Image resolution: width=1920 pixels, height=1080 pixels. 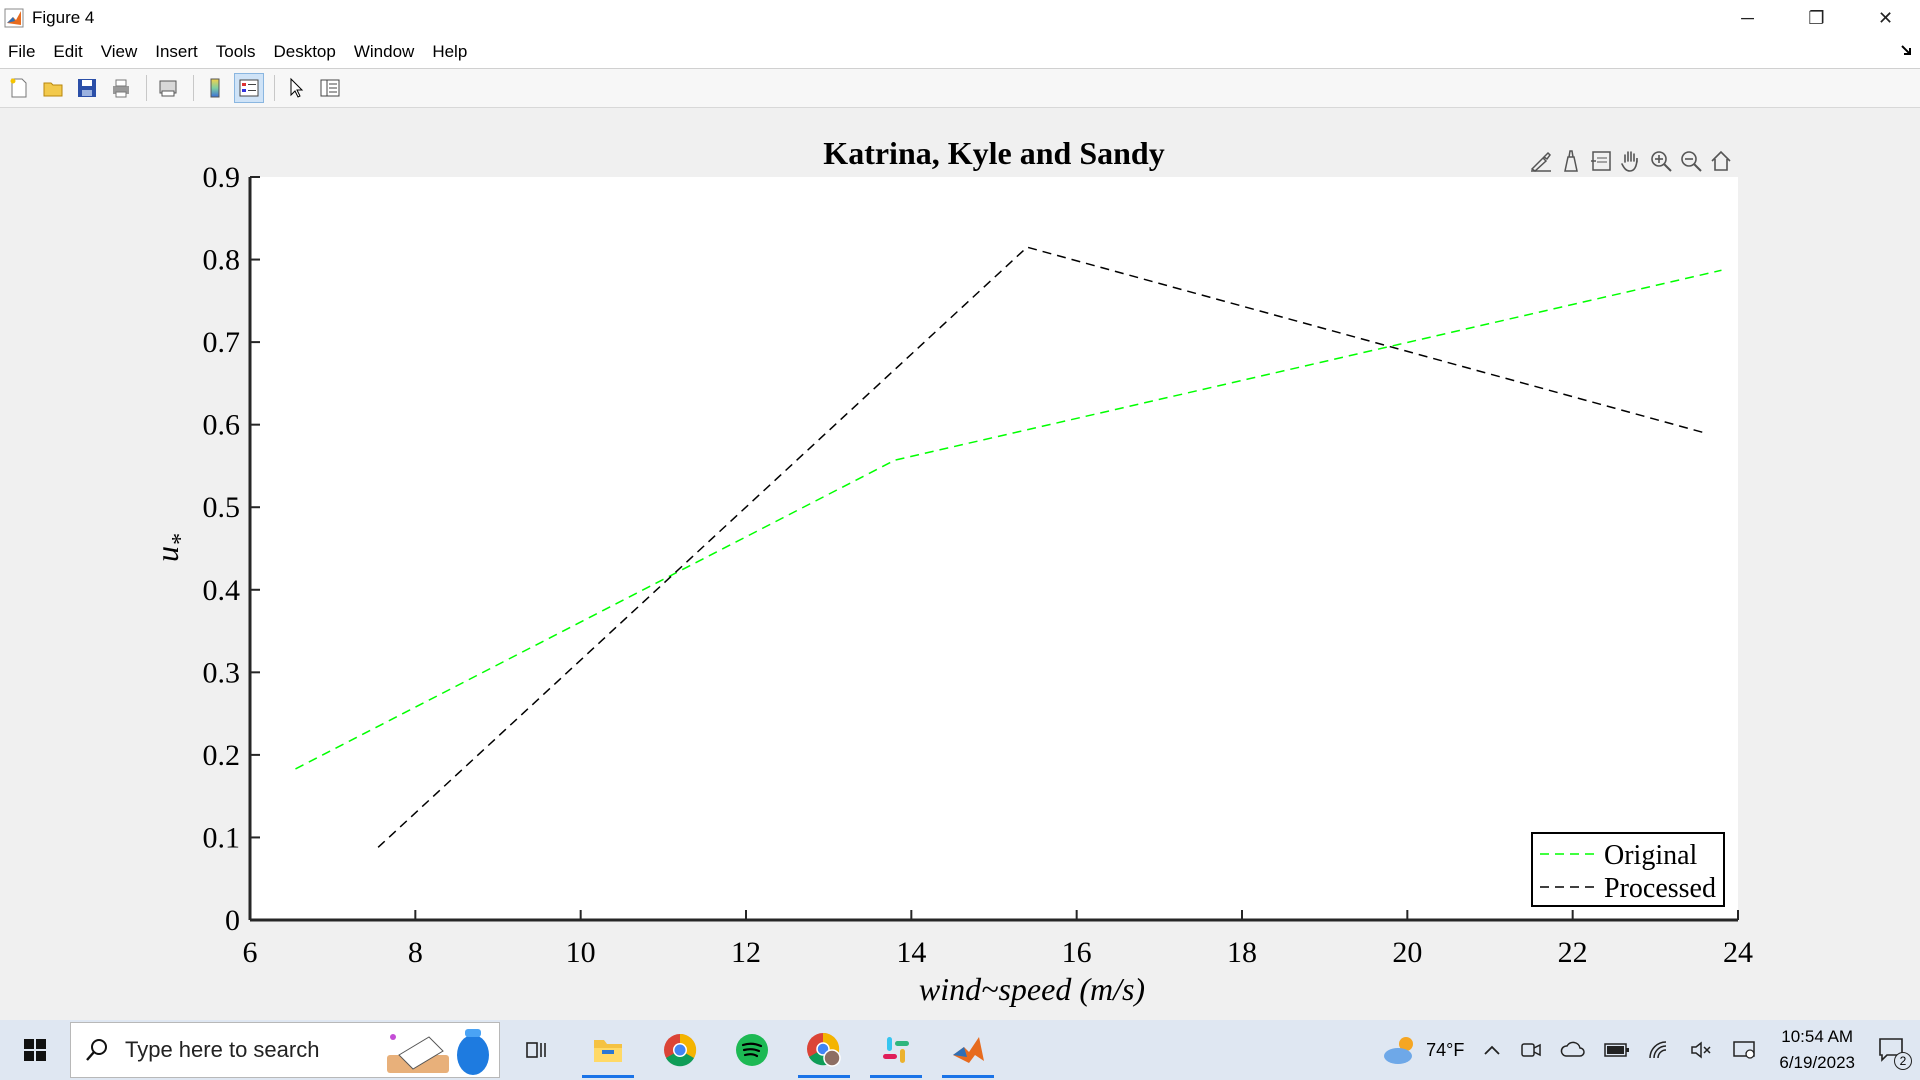 I want to click on x-axis-label: wind~speed (m/s), so click(x=1032, y=989).